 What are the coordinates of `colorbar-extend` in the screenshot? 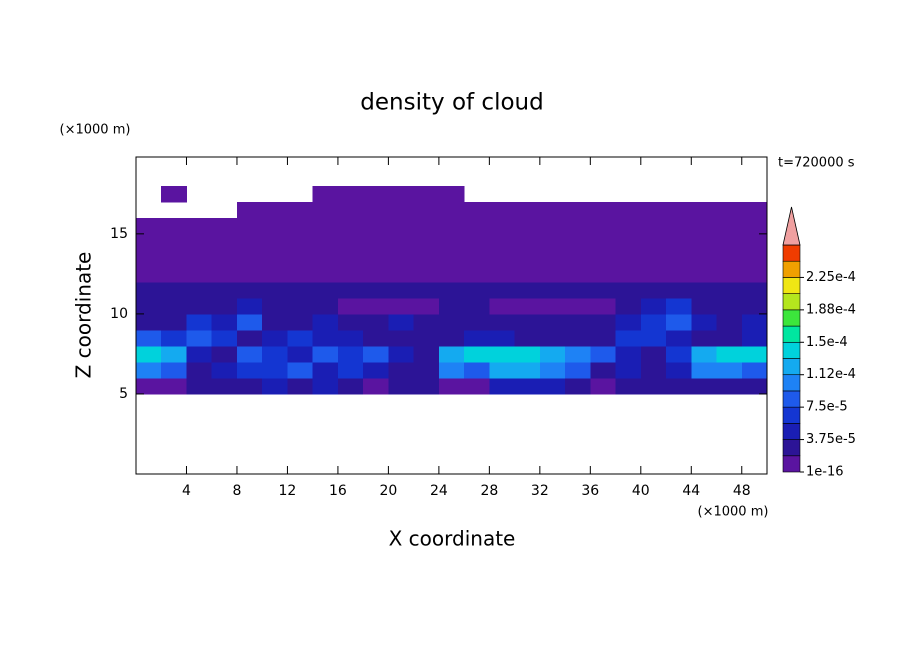 It's located at (791, 226).